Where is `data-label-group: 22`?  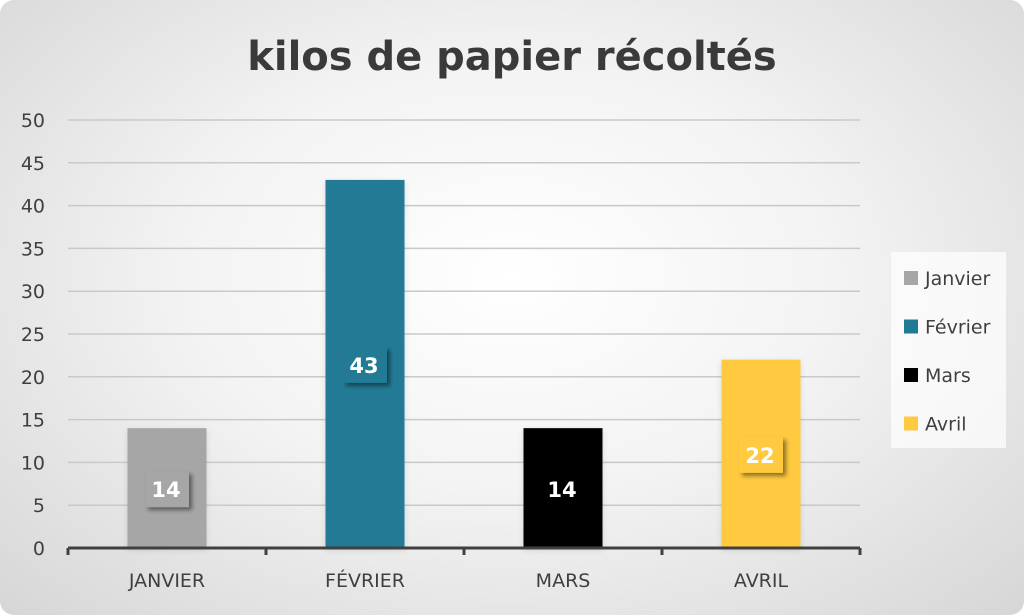
data-label-group: 22 is located at coordinates (761, 454).